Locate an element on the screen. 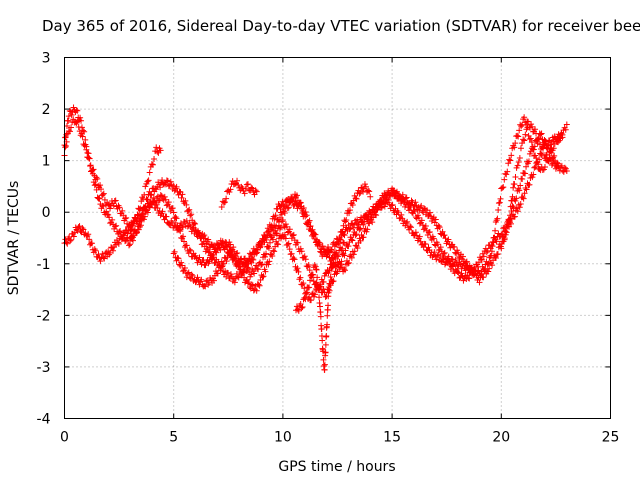 This screenshot has height=480, width=640. y-tick-label: -2 is located at coordinates (44, 316).